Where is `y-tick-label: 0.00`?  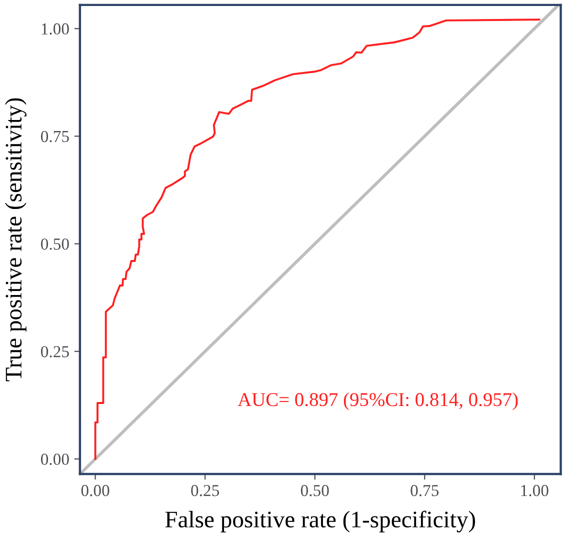 y-tick-label: 0.00 is located at coordinates (55, 459).